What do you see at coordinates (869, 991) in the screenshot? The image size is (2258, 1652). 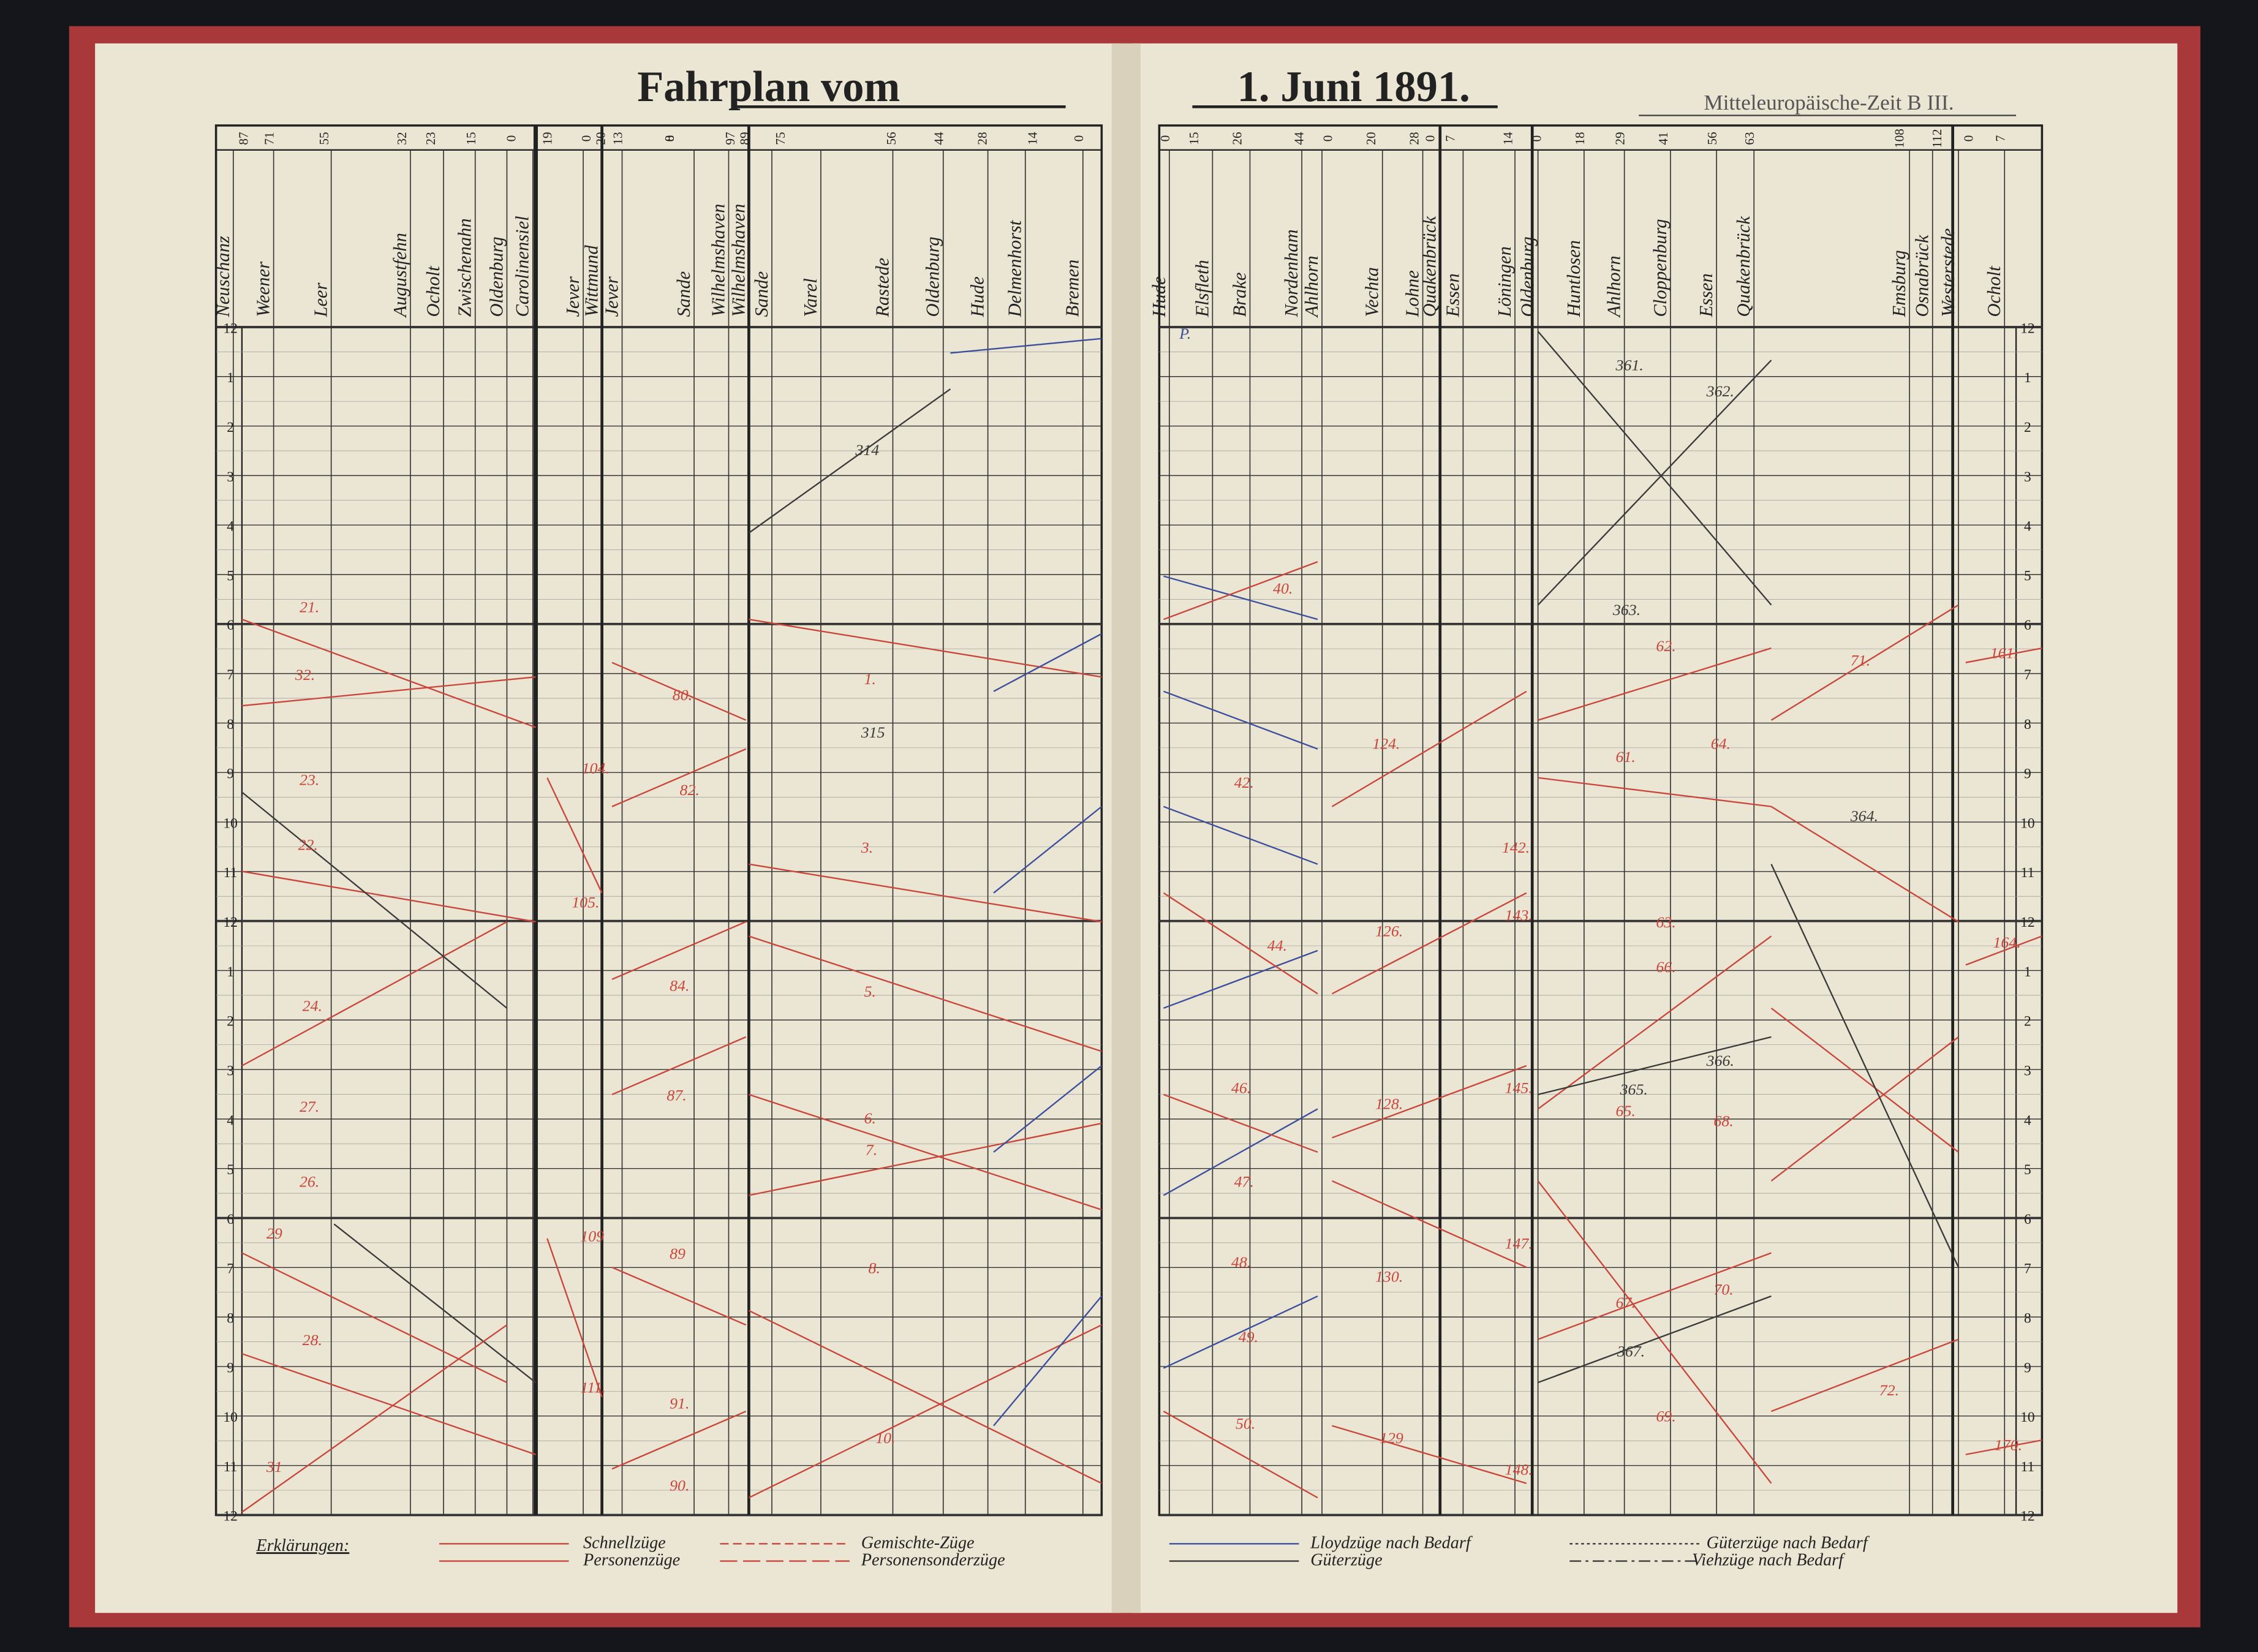 I see `train-number: 5.` at bounding box center [869, 991].